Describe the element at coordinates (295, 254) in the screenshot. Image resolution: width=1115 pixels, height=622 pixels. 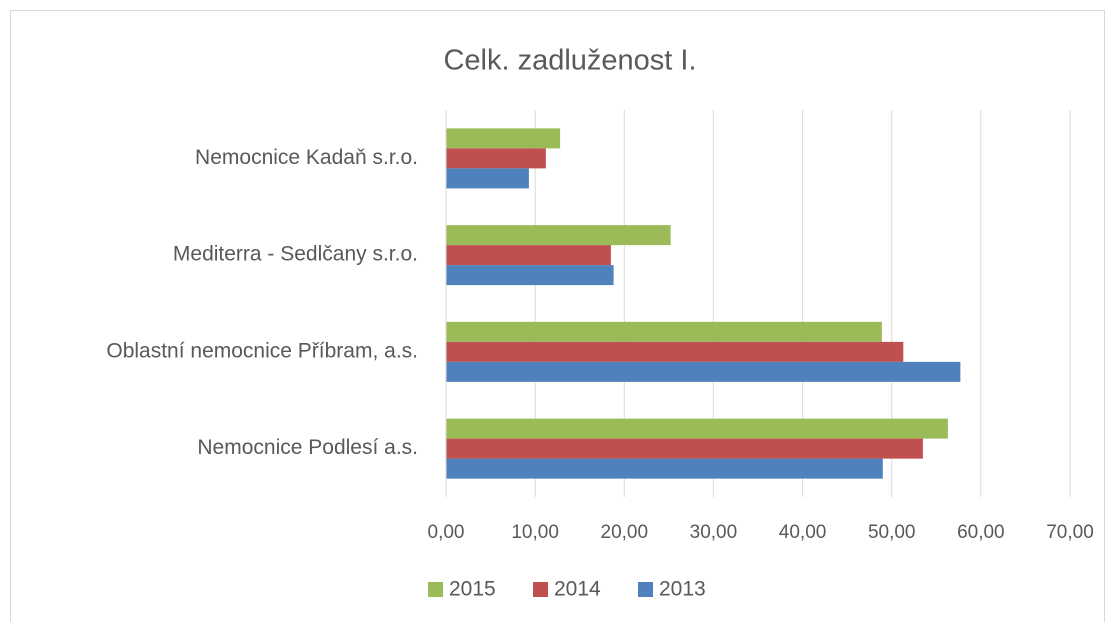
I see `y-tick-label: Mediterra - Sedlčany s.r.o.` at that location.